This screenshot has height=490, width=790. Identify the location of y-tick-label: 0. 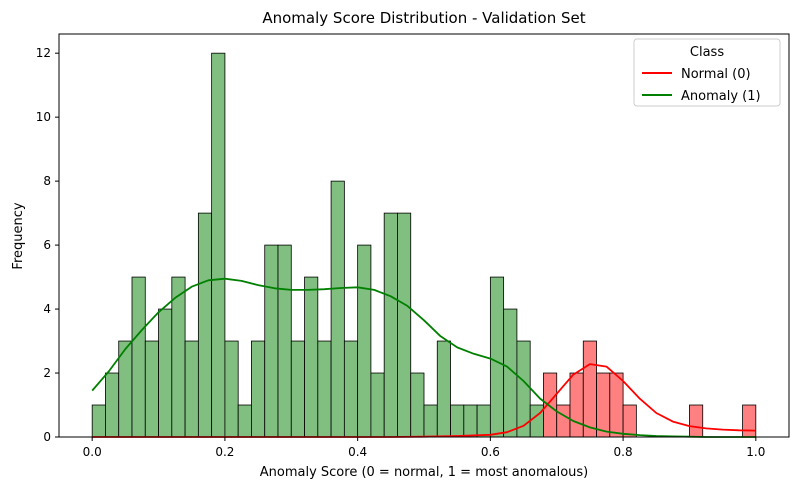
(47, 437).